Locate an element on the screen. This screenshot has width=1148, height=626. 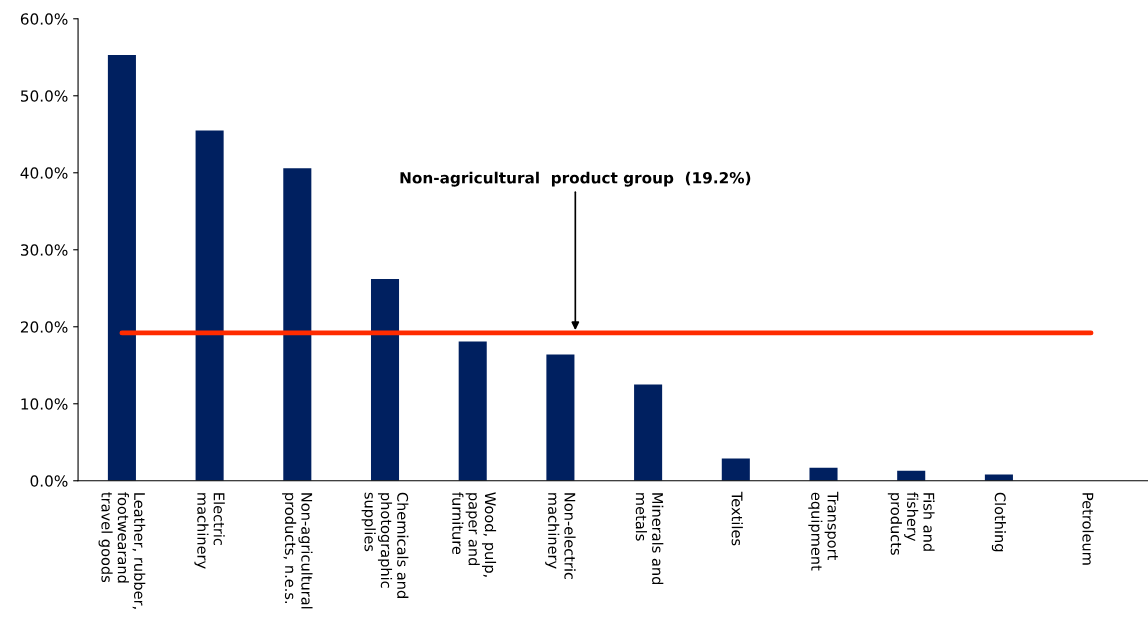
y-tick-label: 0.0% is located at coordinates (49, 481).